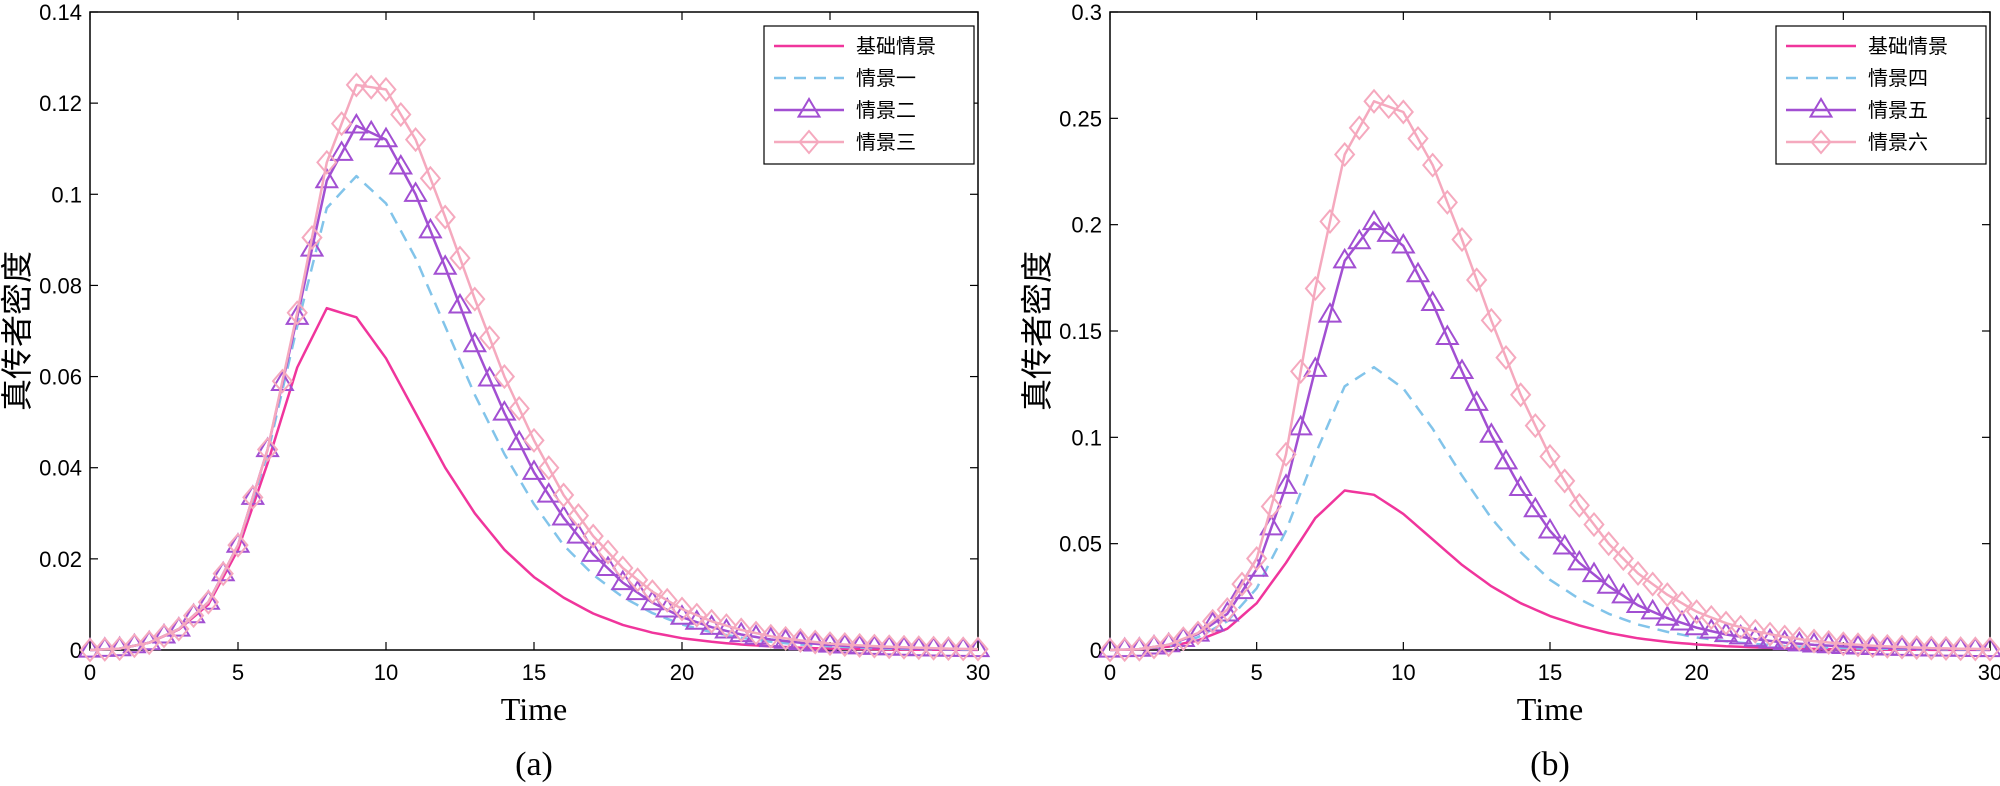 This screenshot has height=786, width=2000. Describe the element at coordinates (1898, 142) in the screenshot. I see `legend-label: 情景六` at that location.